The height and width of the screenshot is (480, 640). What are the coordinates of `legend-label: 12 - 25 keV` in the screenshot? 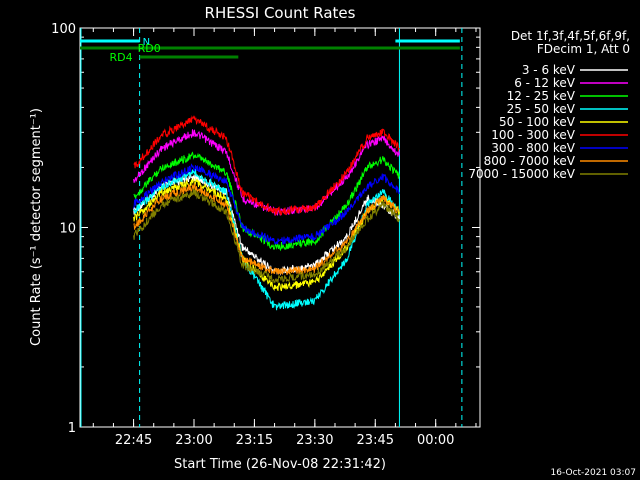 It's located at (541, 96).